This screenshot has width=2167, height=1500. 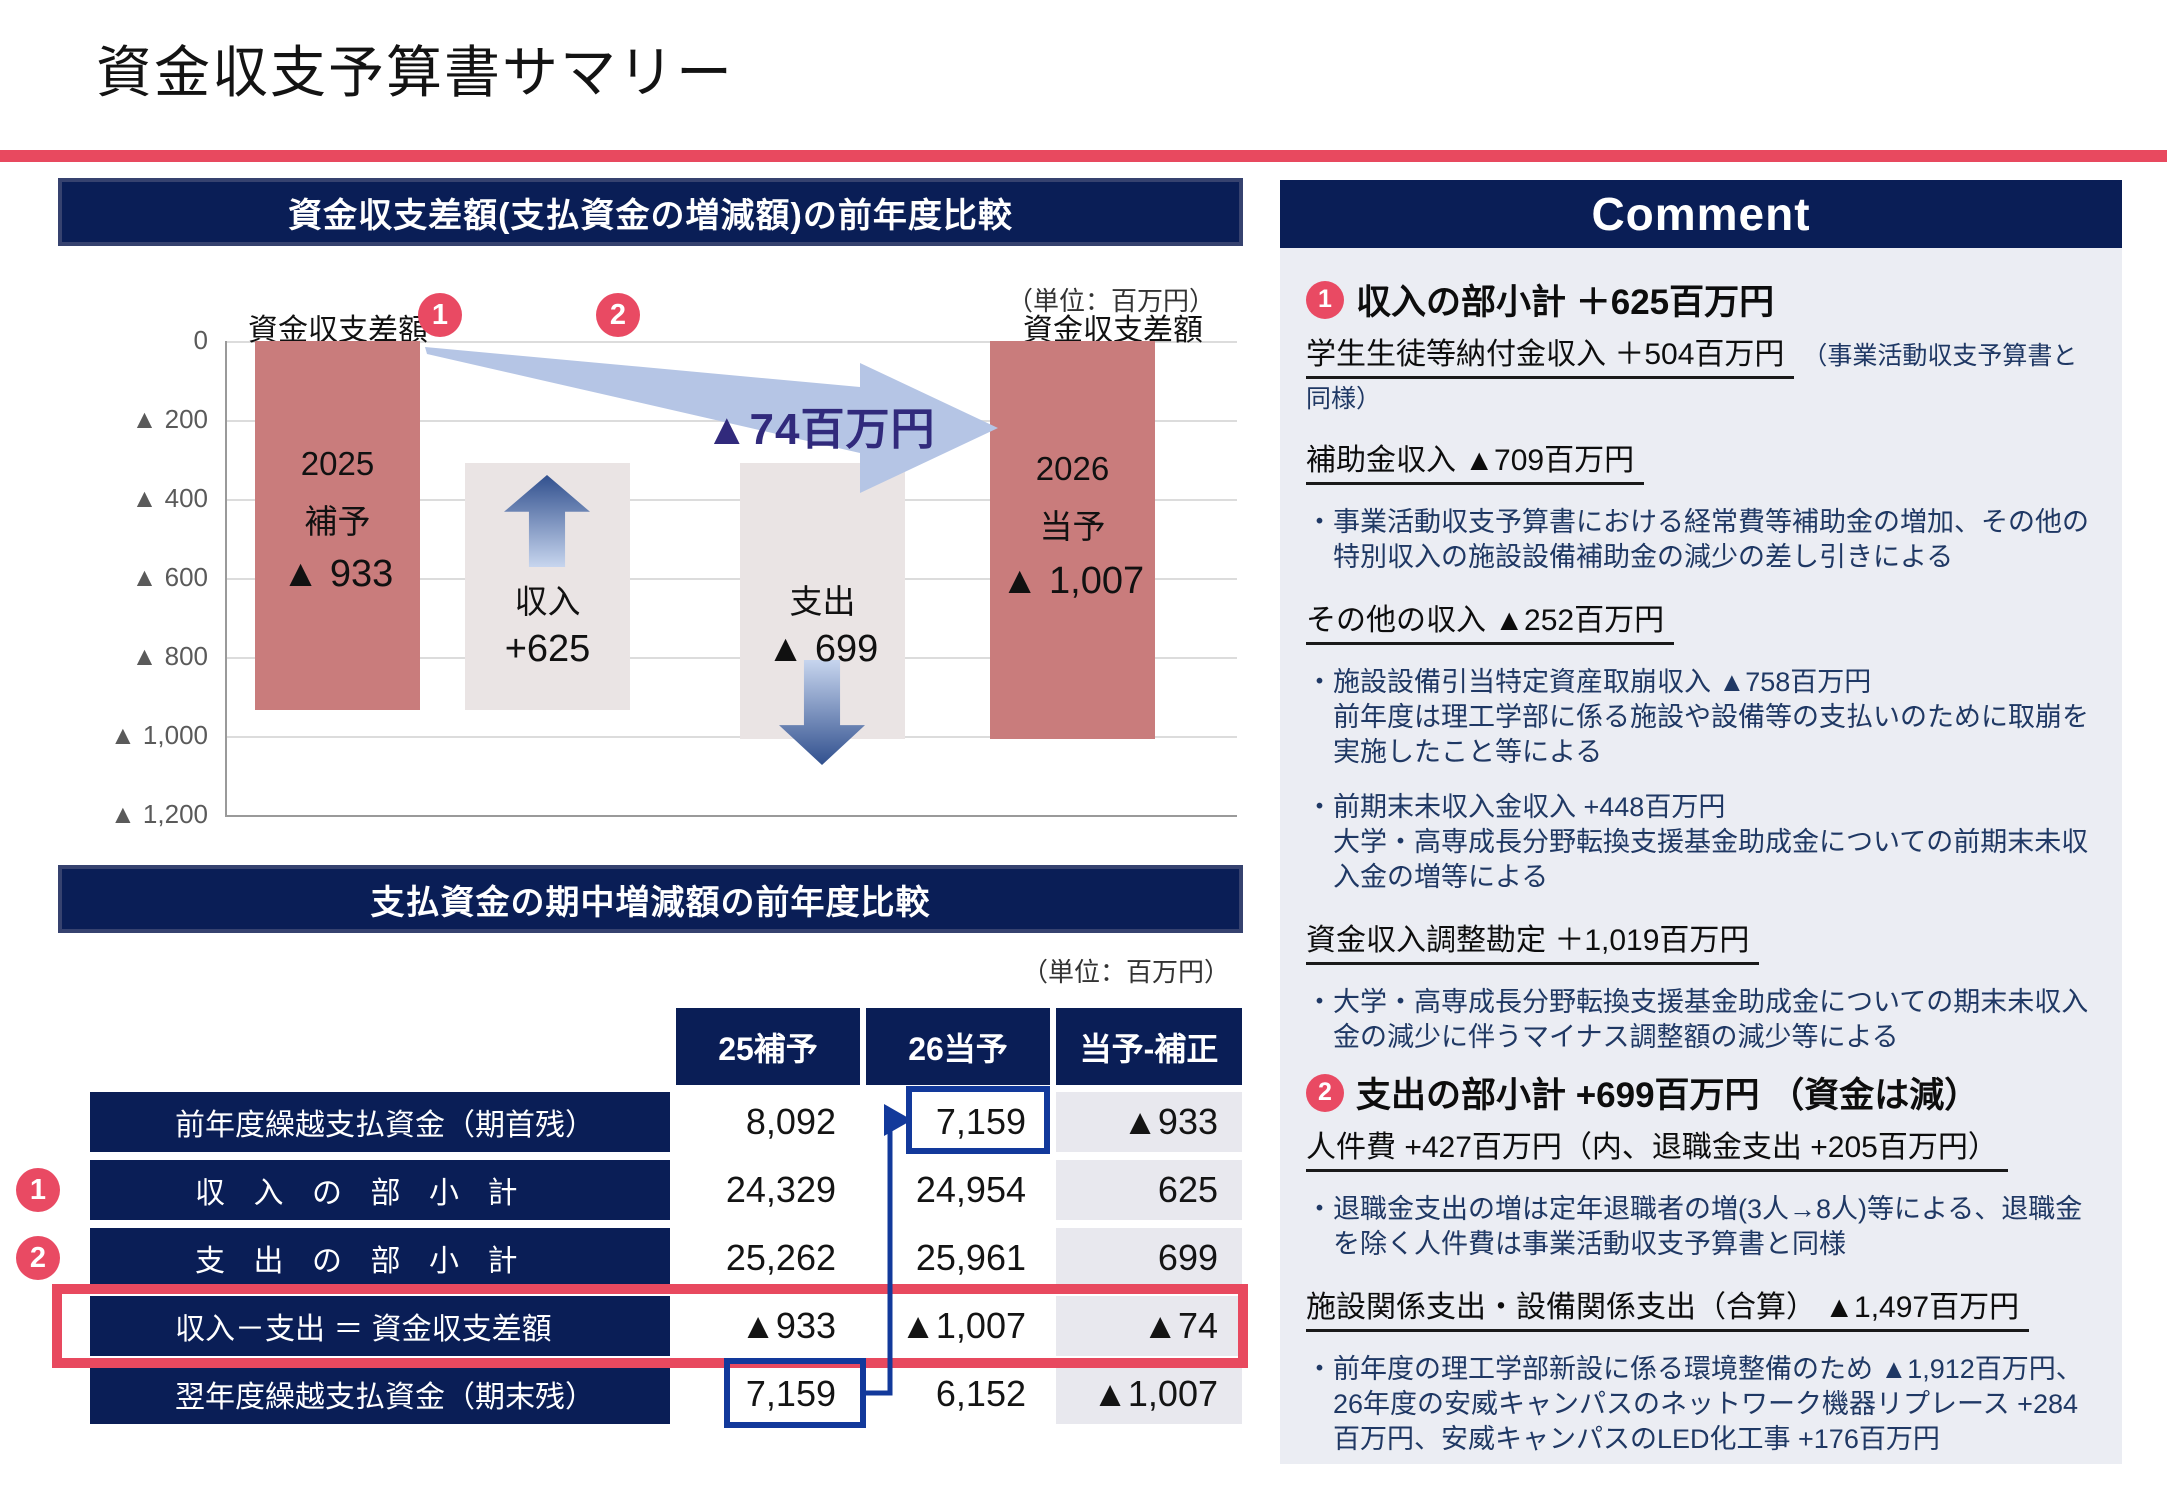 I want to click on row-label-income-subtotal: 収入の部小計, so click(x=380, y=1190).